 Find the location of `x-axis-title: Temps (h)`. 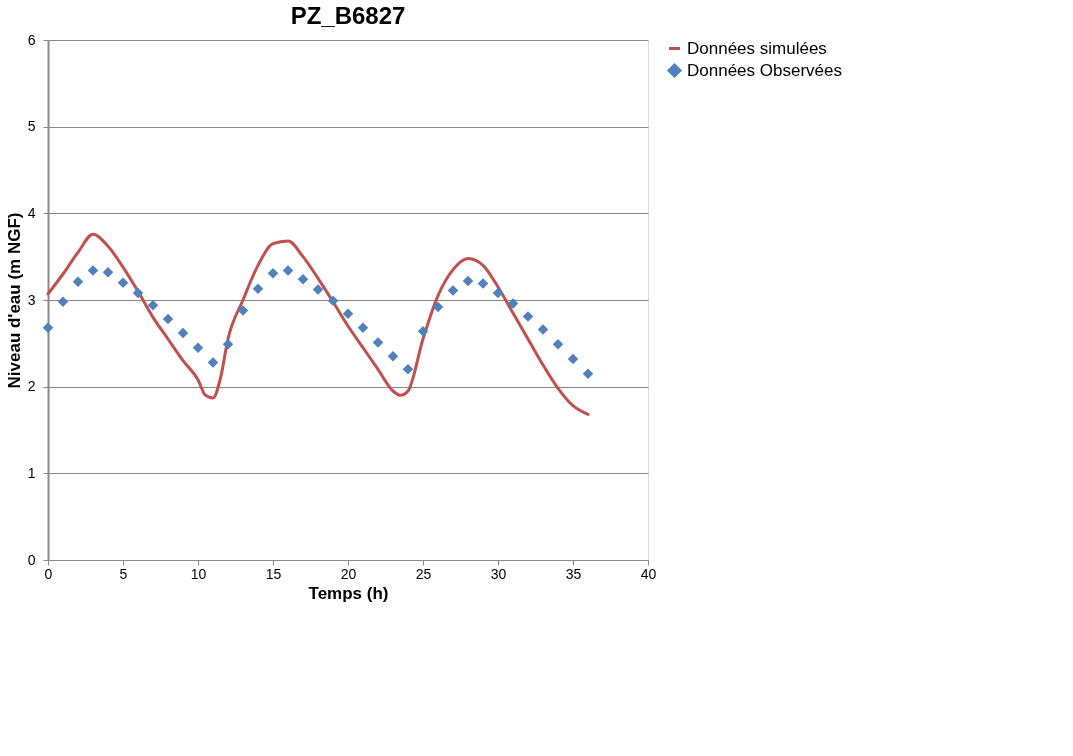

x-axis-title: Temps (h) is located at coordinates (348, 593).